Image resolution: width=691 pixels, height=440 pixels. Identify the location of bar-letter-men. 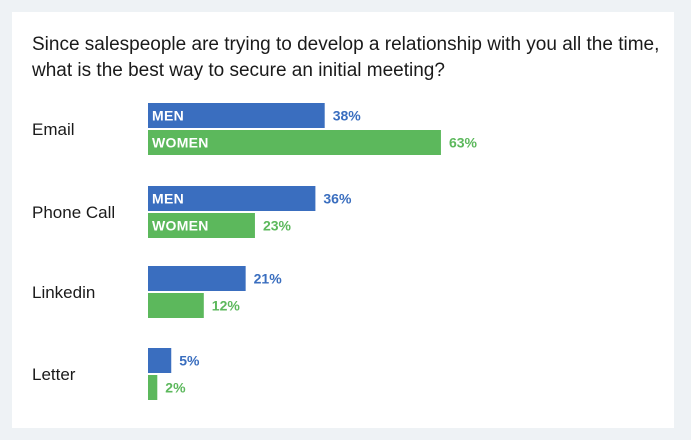
(160, 360).